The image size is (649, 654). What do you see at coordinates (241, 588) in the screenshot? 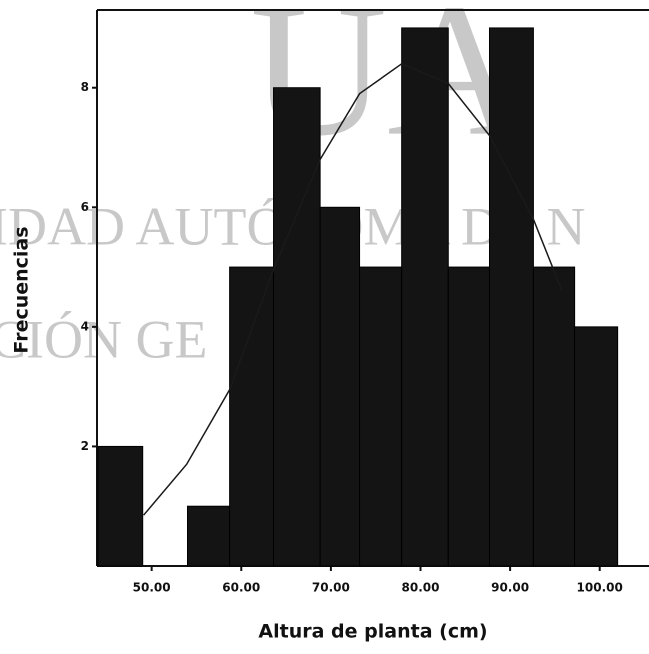
I see `x-tick-label: 60.00` at bounding box center [241, 588].